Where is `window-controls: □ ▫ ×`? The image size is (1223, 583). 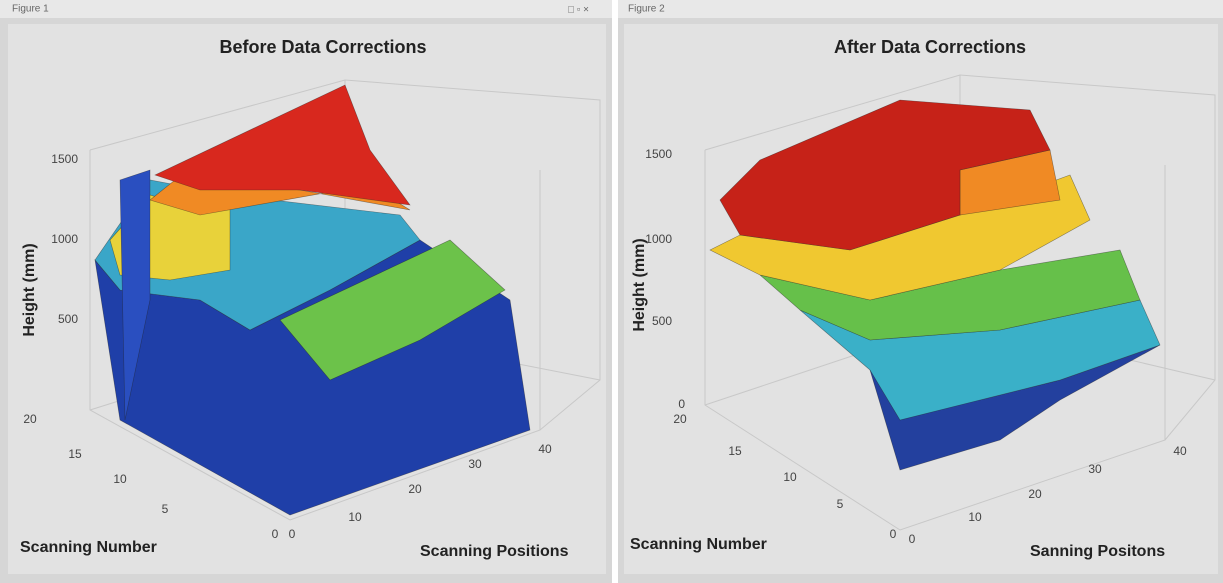
window-controls: □ ▫ × is located at coordinates (578, 10).